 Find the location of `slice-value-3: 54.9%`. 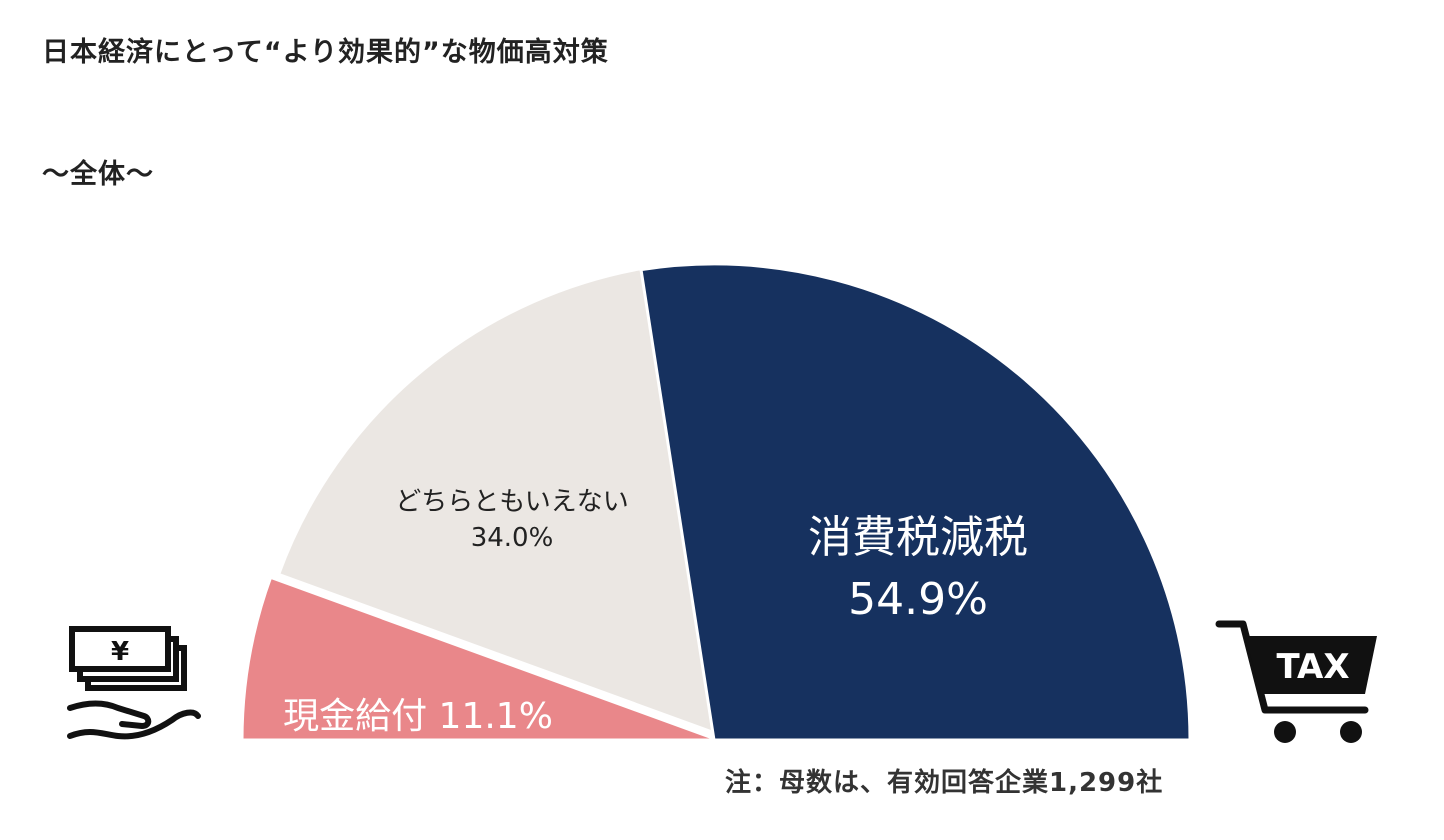

slice-value-3: 54.9% is located at coordinates (918, 599).